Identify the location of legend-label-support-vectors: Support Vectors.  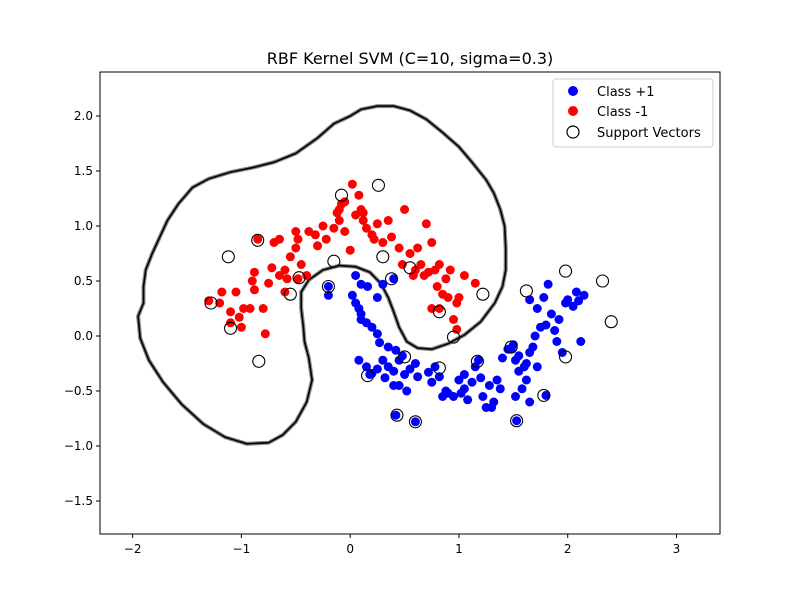
(649, 133).